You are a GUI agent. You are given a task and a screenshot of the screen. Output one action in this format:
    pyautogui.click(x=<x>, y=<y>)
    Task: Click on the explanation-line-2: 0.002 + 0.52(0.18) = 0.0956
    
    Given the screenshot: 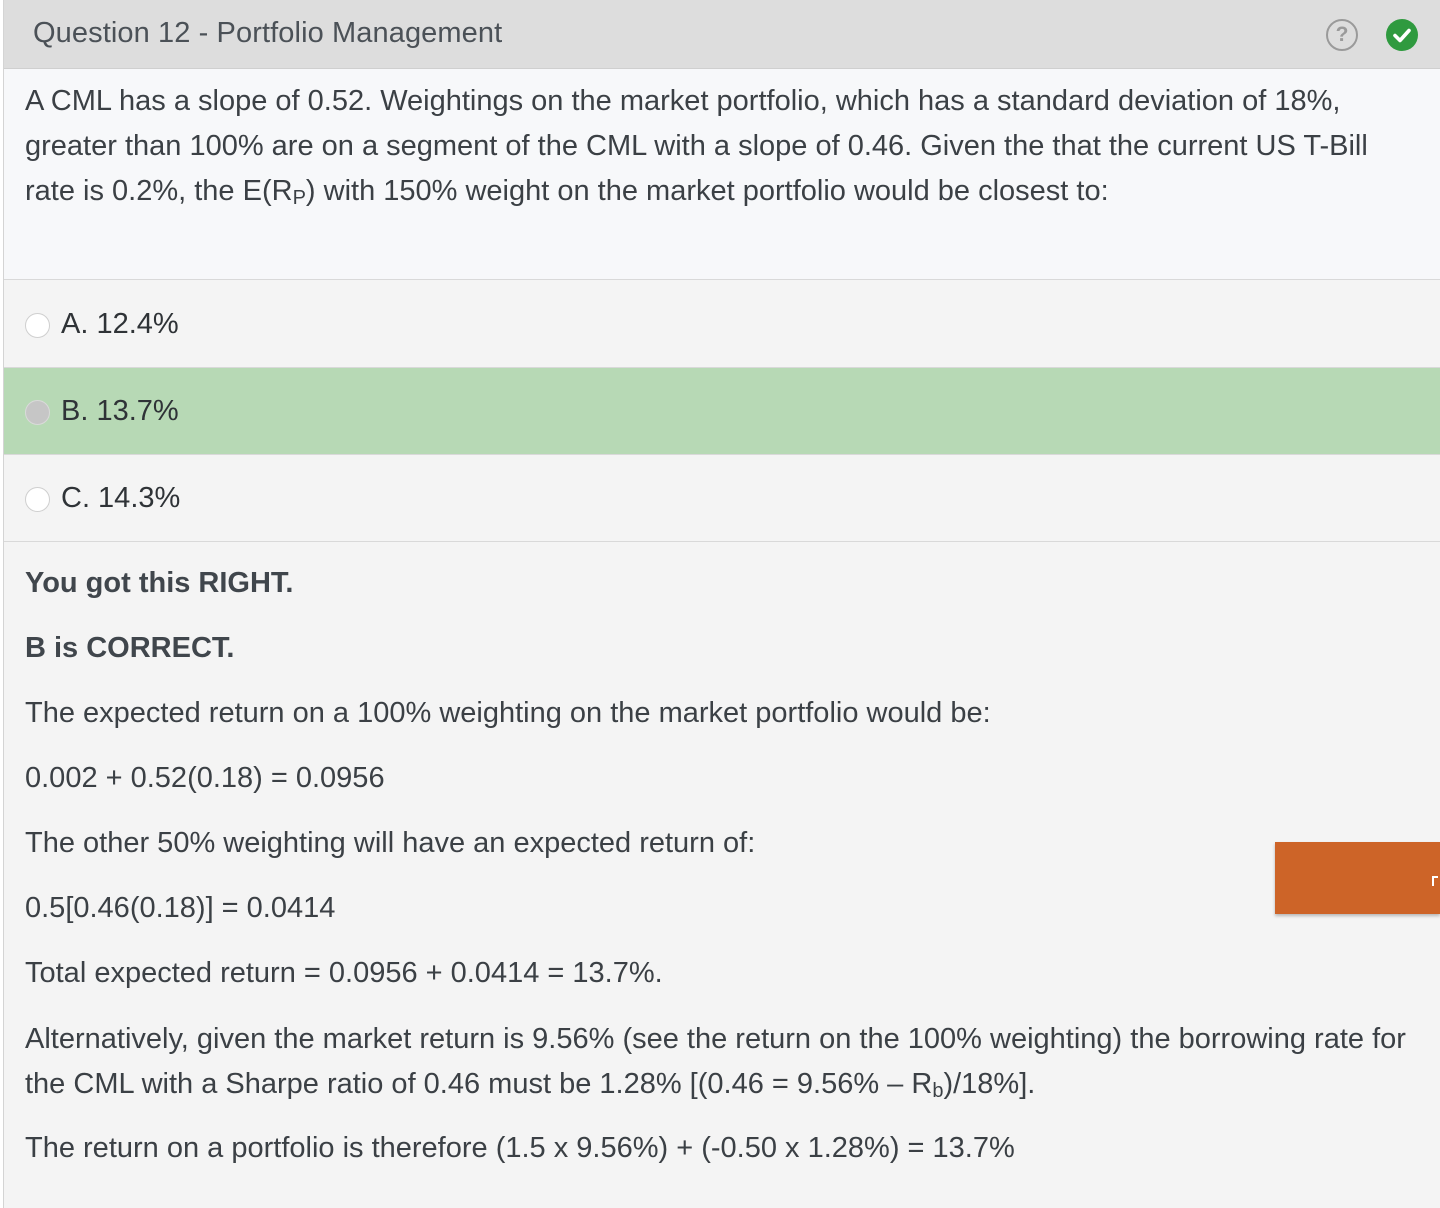 What is the action you would take?
    pyautogui.click(x=205, y=778)
    